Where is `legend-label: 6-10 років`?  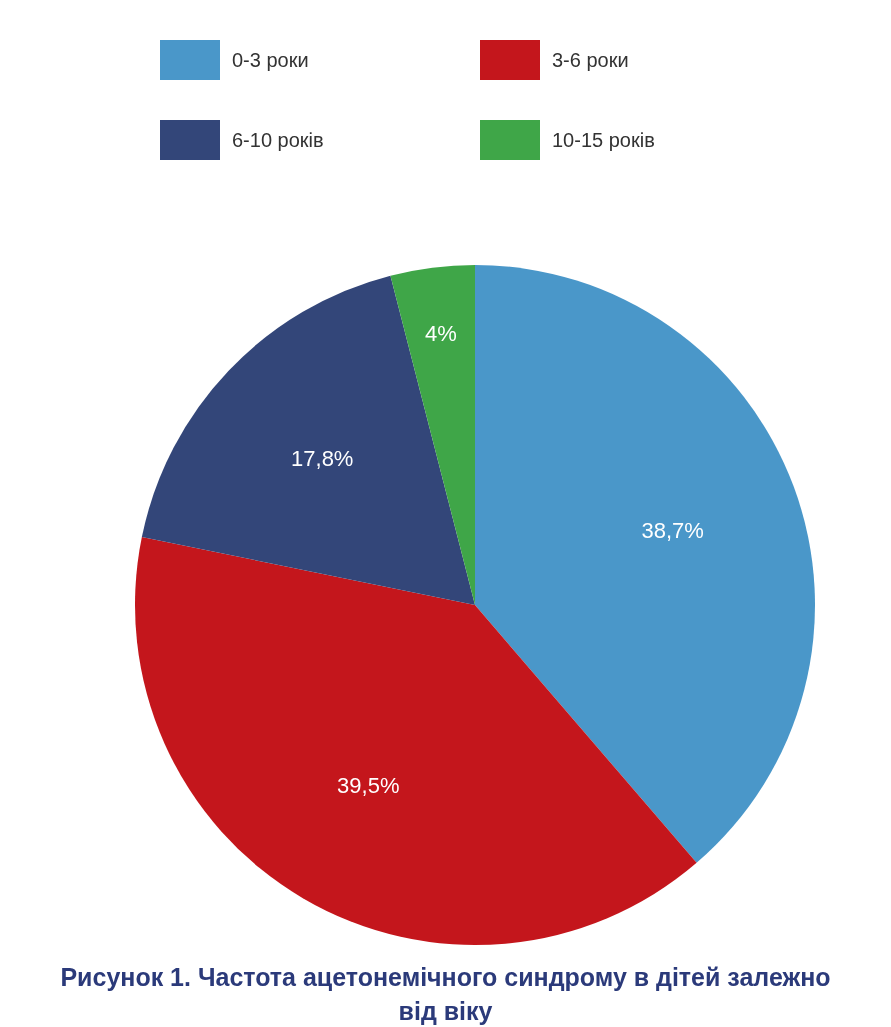 legend-label: 6-10 років is located at coordinates (278, 140).